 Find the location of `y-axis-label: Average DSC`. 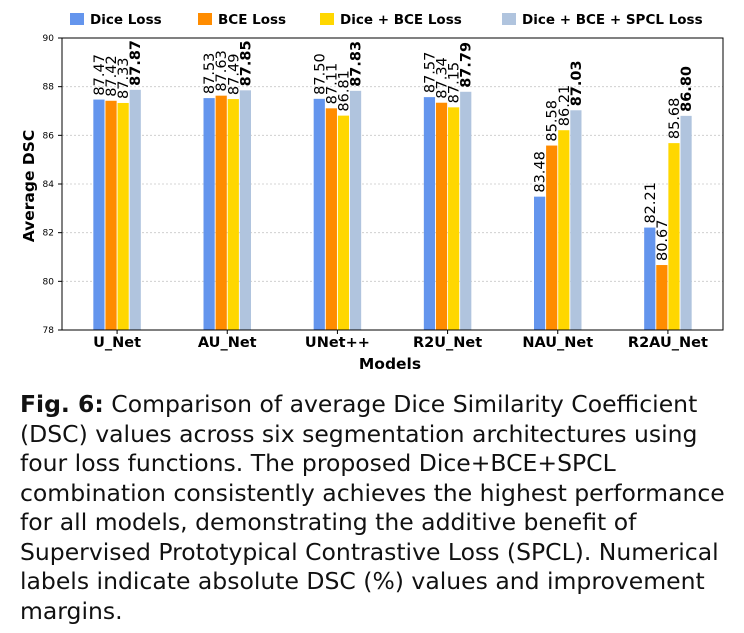

y-axis-label: Average DSC is located at coordinates (29, 186).